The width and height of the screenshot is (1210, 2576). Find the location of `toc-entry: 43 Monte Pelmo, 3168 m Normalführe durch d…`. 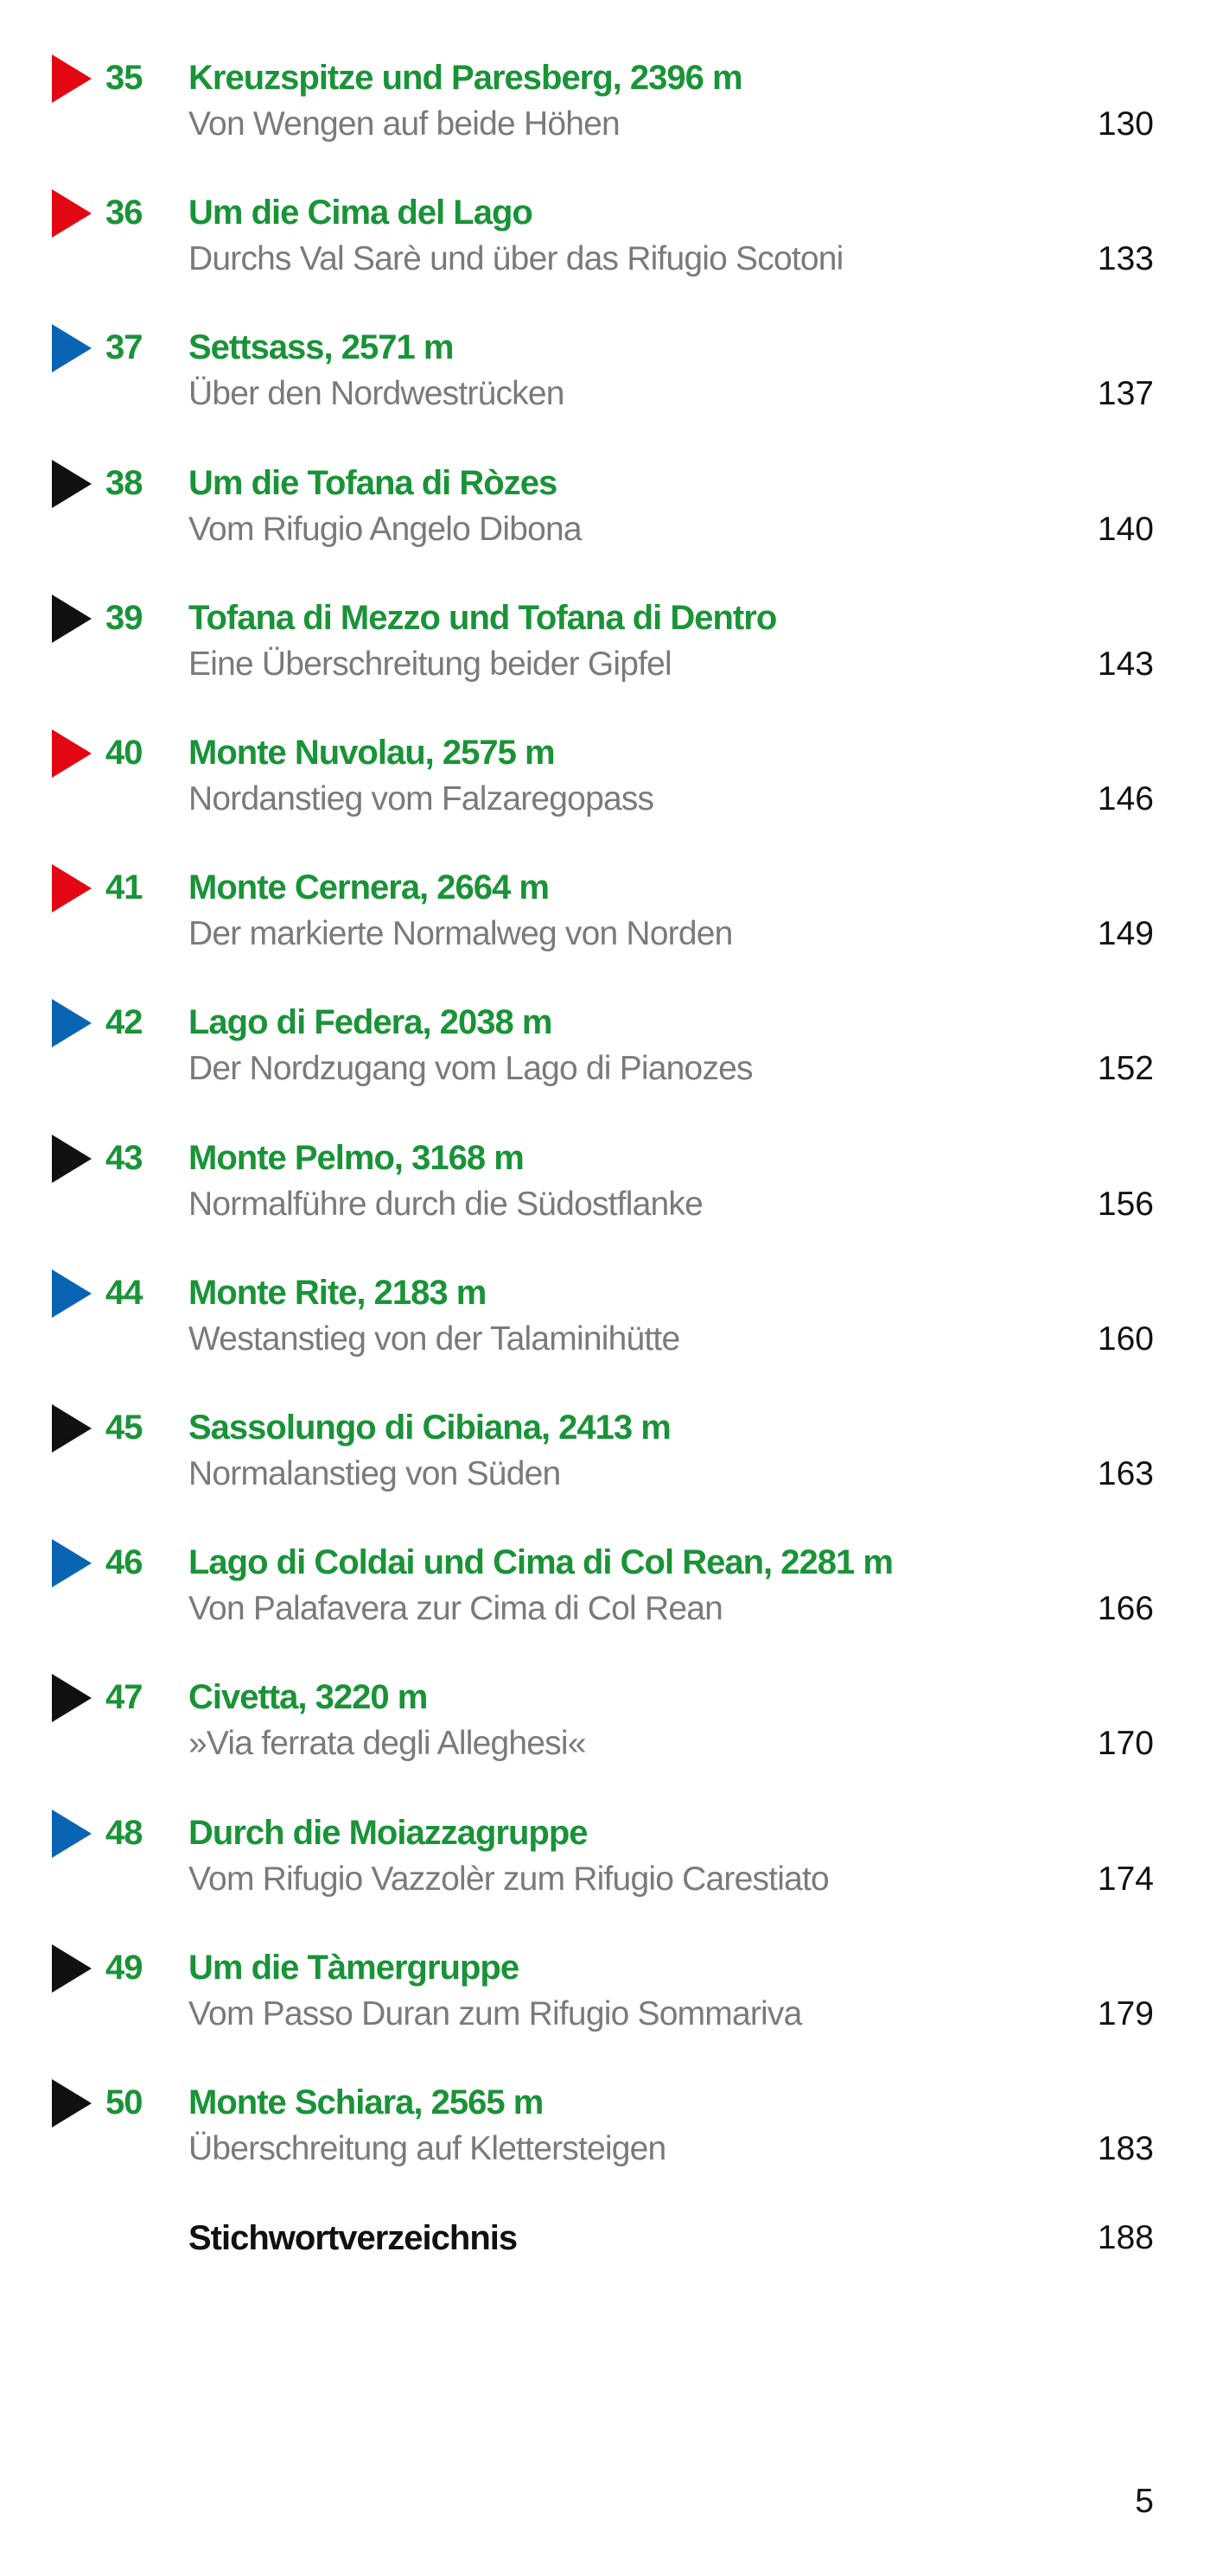

toc-entry: 43 Monte Pelmo, 3168 m Normalführe durch d… is located at coordinates (605, 1181).